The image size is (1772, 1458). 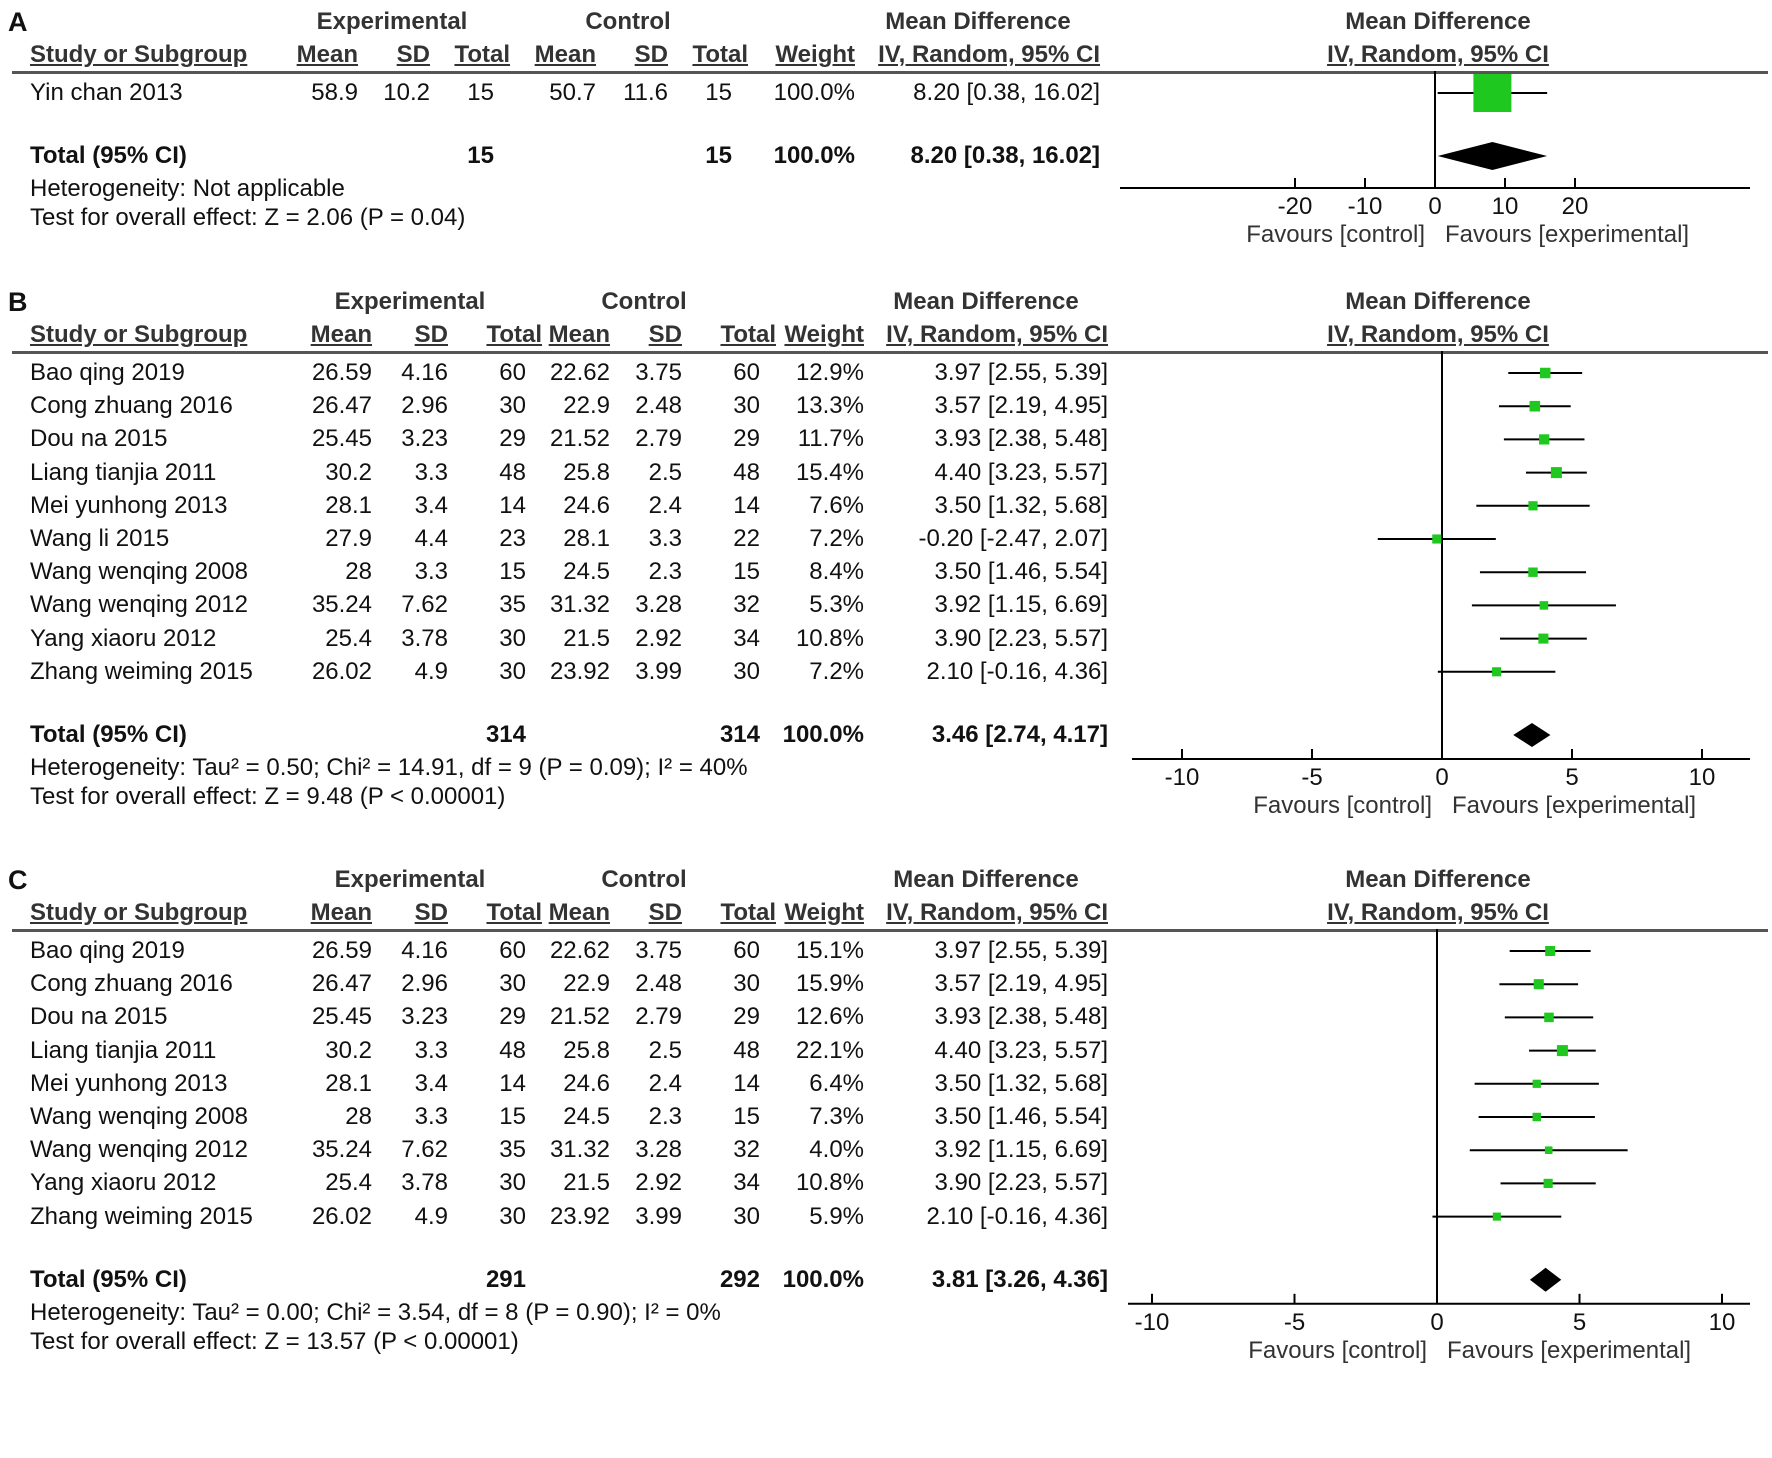 I want to click on total-weight: 100.0%, so click(x=814, y=155).